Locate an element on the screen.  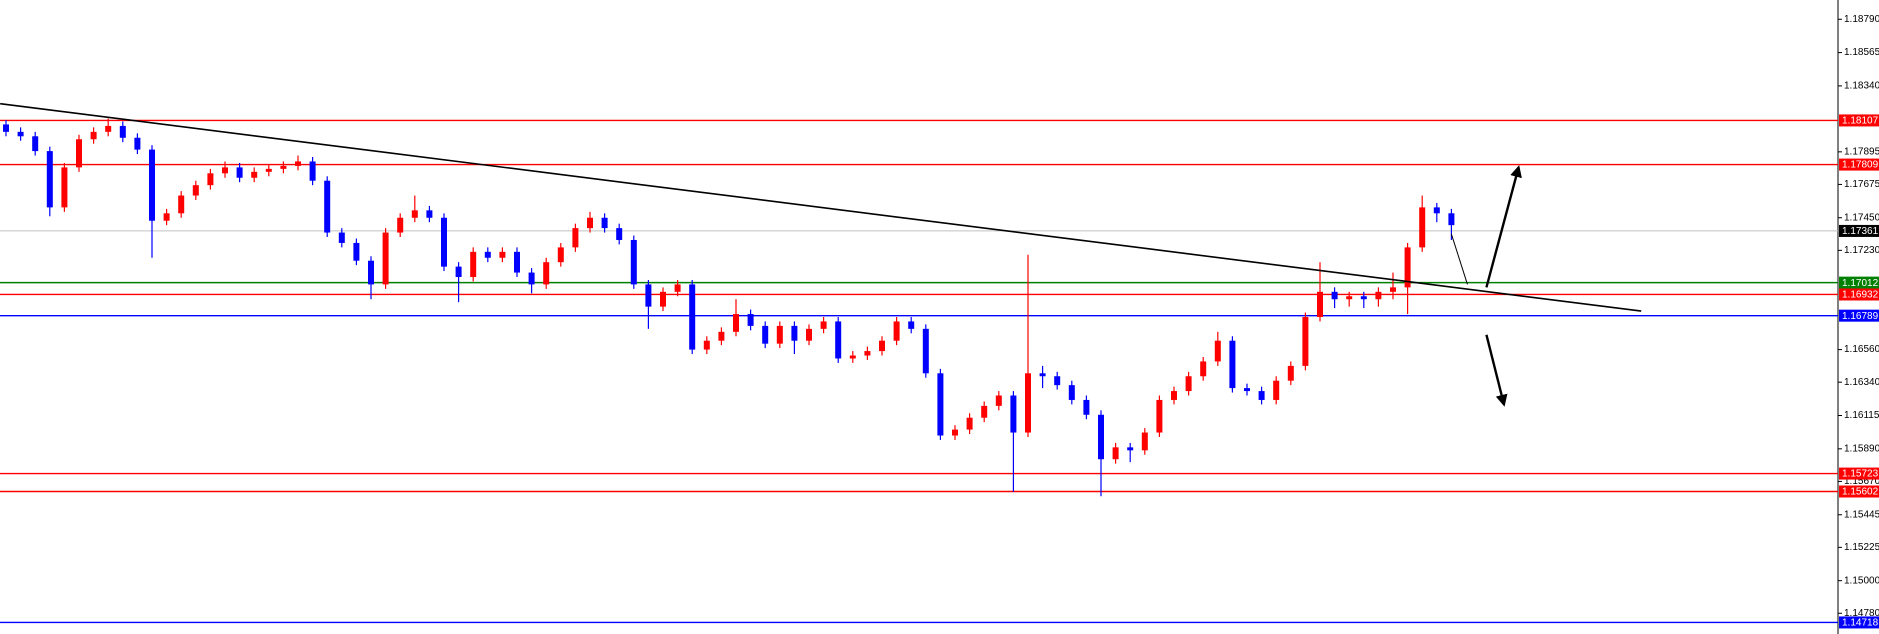
price-tag-label: 1.18107 is located at coordinates (1860, 121).